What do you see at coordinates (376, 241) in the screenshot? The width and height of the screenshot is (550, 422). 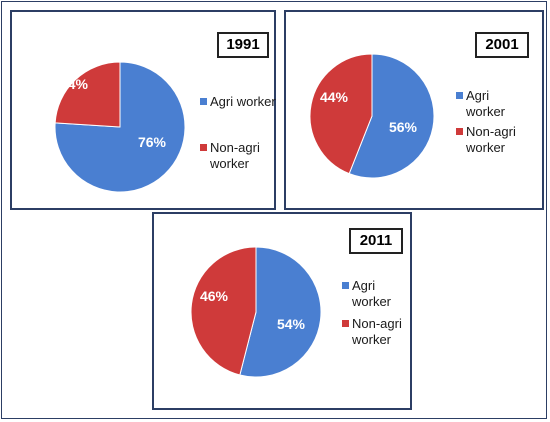 I see `chart-title: 2011` at bounding box center [376, 241].